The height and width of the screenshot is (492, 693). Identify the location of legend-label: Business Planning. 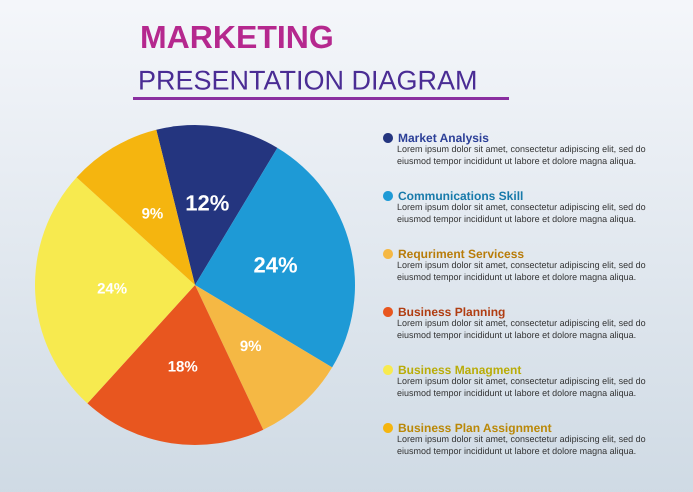
(452, 312).